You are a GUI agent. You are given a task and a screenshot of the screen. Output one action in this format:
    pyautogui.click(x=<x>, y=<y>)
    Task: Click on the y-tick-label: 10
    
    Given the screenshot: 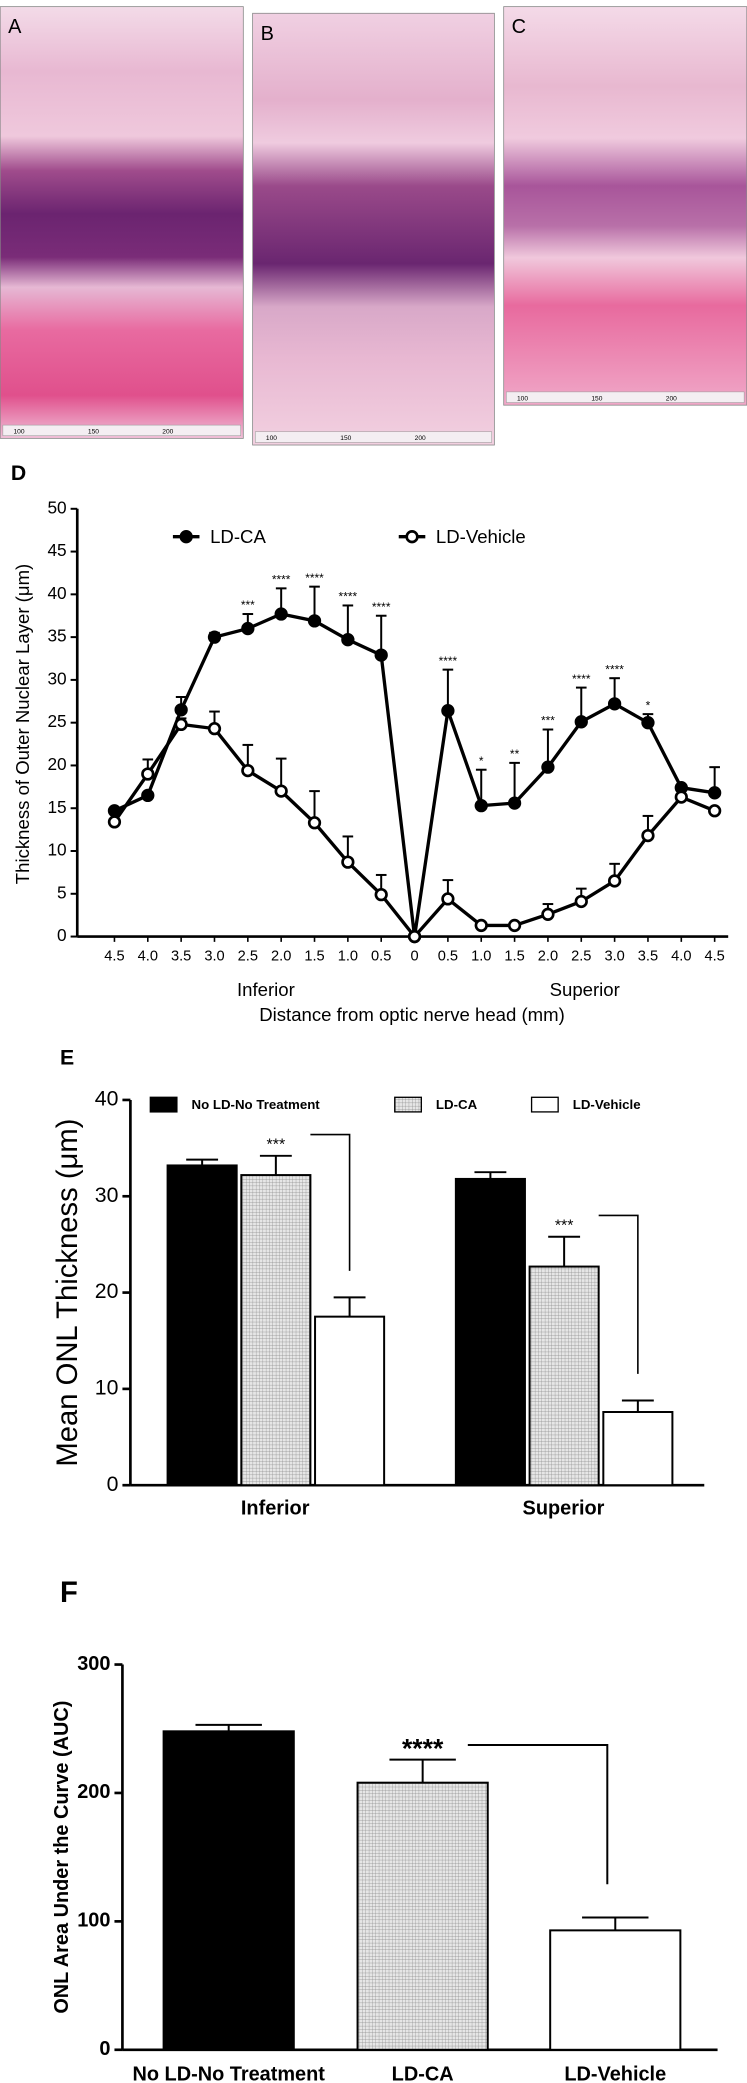 What is the action you would take?
    pyautogui.click(x=56, y=850)
    